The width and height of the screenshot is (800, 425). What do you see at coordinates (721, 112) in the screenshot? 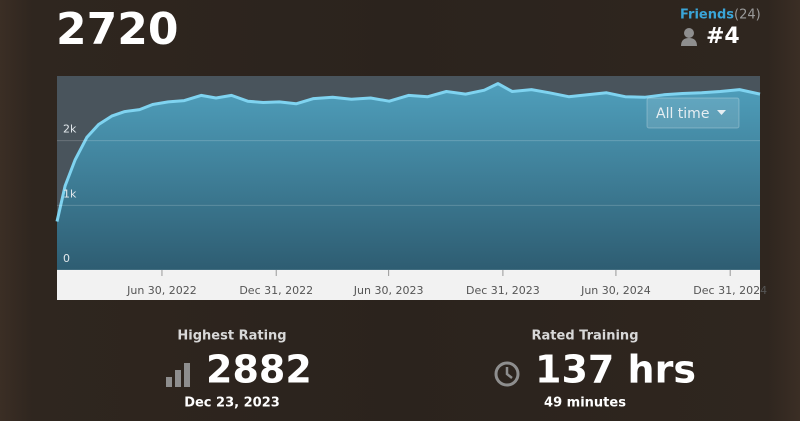
I see `filter-caret` at bounding box center [721, 112].